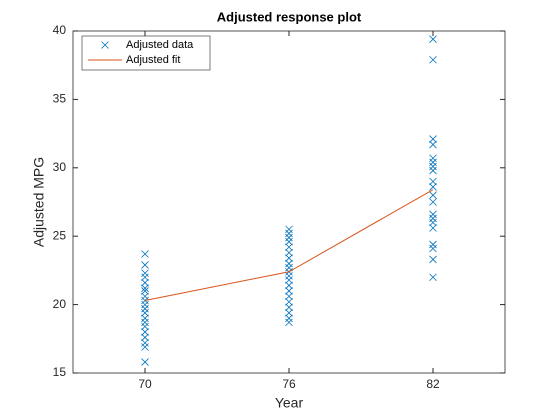 This screenshot has height=420, width=560. What do you see at coordinates (60, 372) in the screenshot?
I see `y-tick-label: 15` at bounding box center [60, 372].